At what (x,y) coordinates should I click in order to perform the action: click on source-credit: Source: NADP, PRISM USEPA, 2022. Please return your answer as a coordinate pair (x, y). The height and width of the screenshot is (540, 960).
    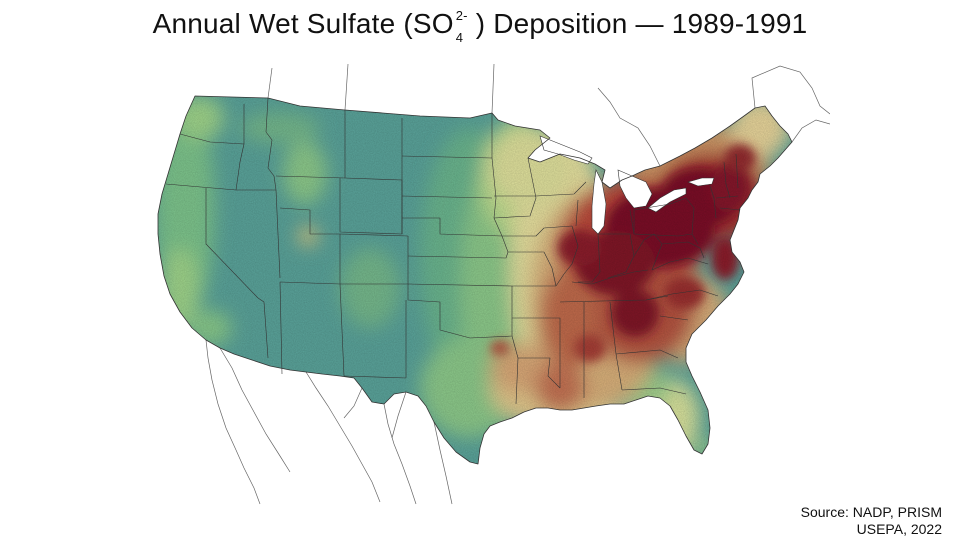
    Looking at the image, I should click on (871, 521).